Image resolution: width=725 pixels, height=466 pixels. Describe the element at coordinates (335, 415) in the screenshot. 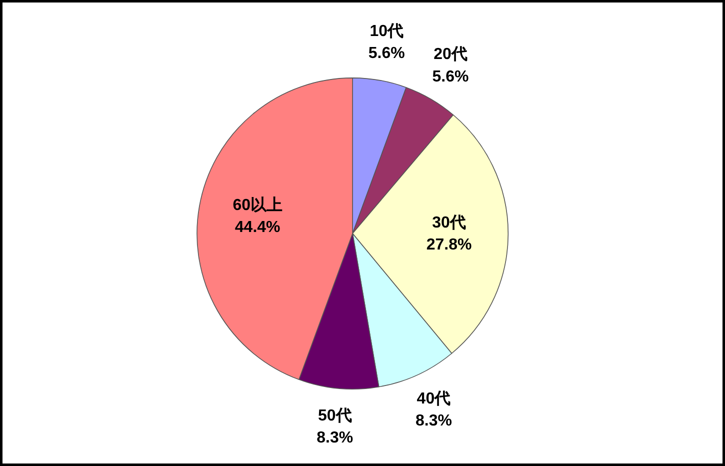

I see `slice-label: 50代` at that location.